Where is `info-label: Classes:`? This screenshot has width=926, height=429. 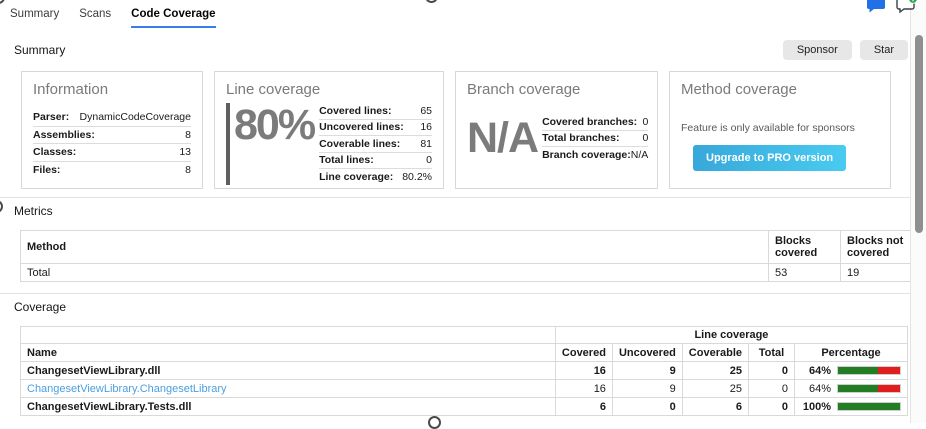
info-label: Classes: is located at coordinates (55, 152).